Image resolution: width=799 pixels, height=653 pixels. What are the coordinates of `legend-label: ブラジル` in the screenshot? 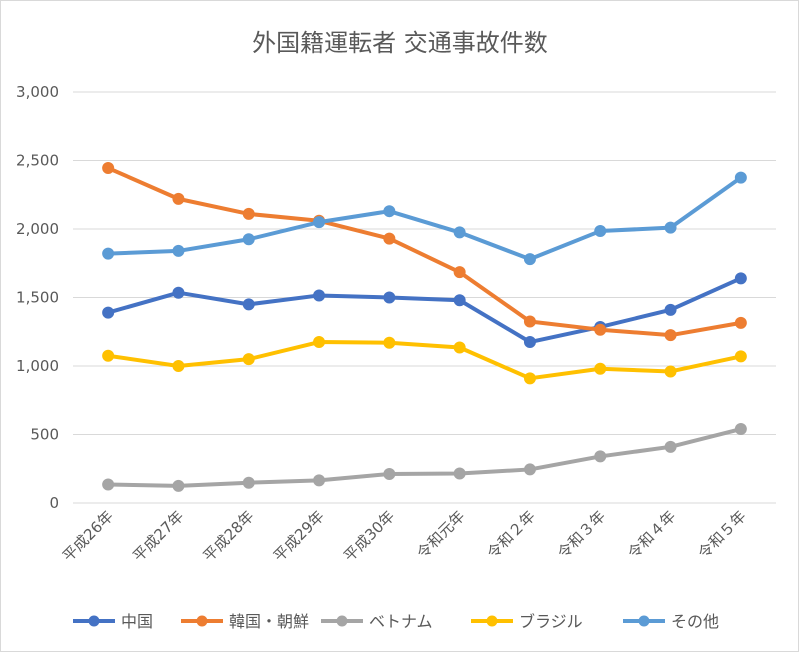 It's located at (551, 621).